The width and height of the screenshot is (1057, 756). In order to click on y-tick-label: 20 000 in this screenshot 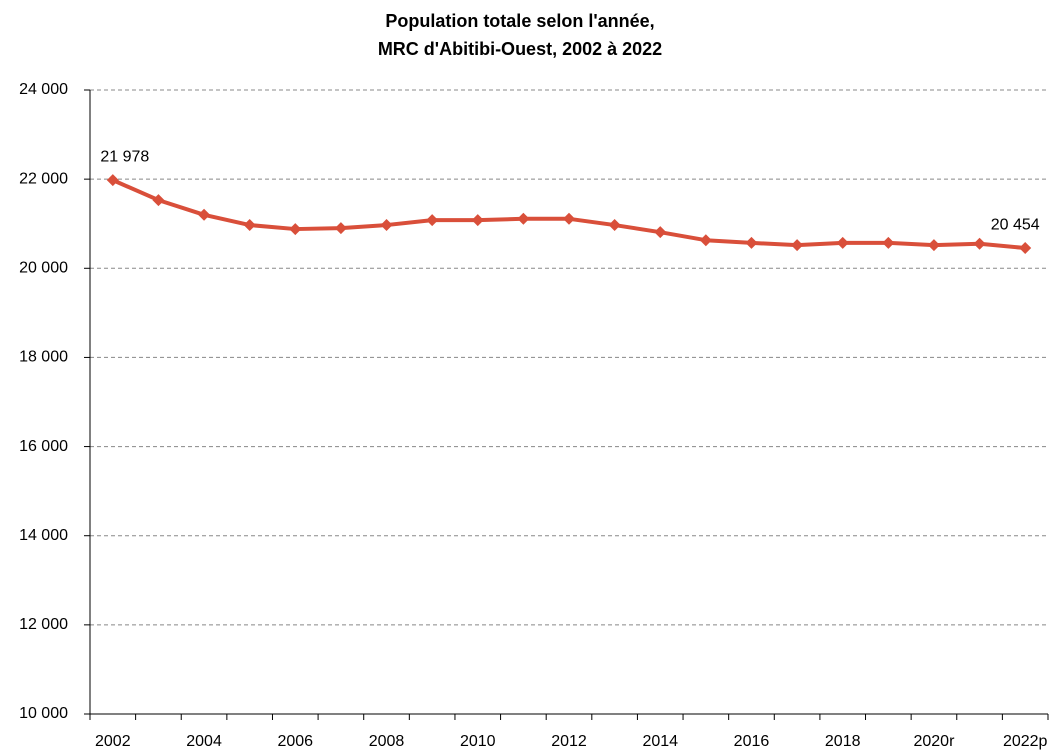, I will do `click(43, 268)`.